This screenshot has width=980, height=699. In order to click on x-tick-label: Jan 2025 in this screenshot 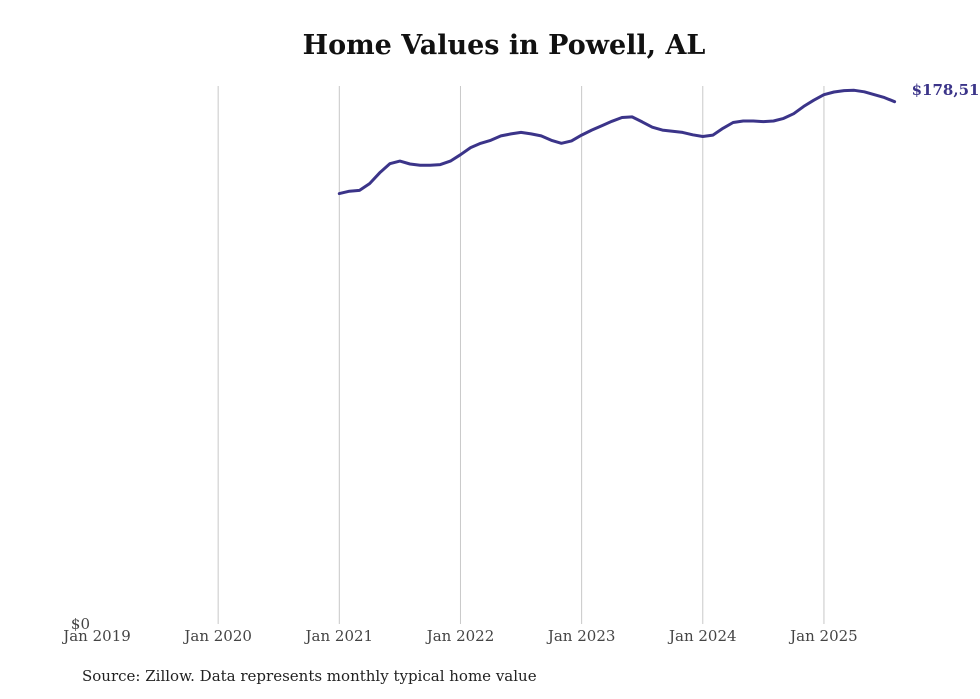, I will do `click(823, 636)`.